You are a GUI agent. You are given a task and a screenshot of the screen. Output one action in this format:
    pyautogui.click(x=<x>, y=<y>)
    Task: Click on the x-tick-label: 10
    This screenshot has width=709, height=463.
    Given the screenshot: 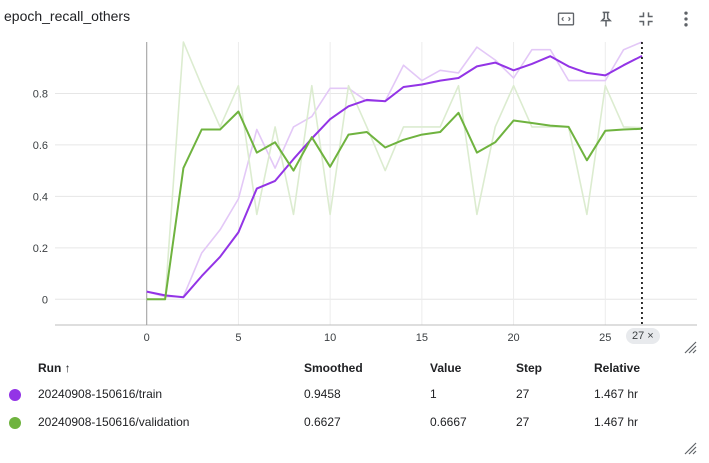 What is the action you would take?
    pyautogui.click(x=330, y=338)
    